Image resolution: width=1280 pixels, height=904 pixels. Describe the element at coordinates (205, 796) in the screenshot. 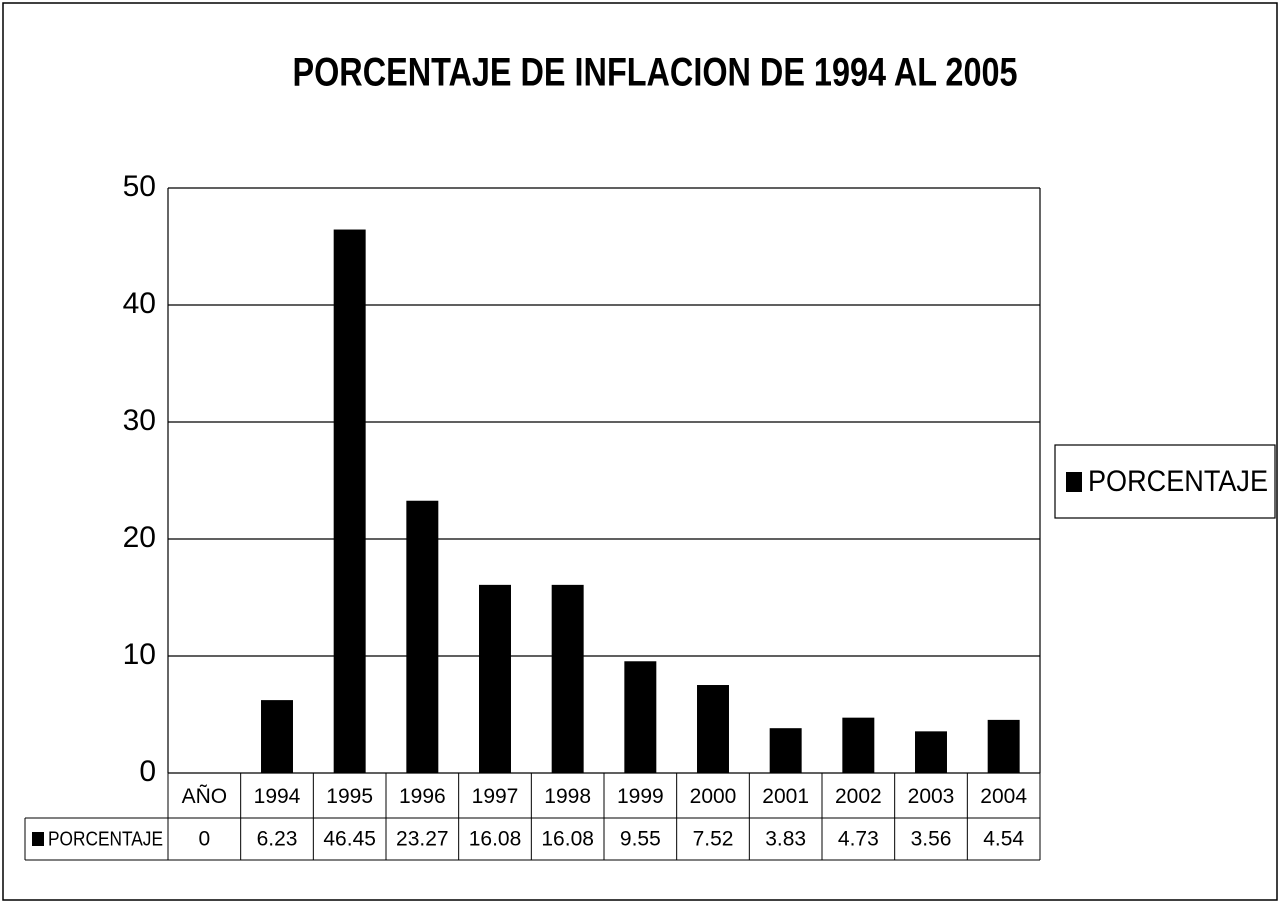

I see `x-tick-label: AÑO` at that location.